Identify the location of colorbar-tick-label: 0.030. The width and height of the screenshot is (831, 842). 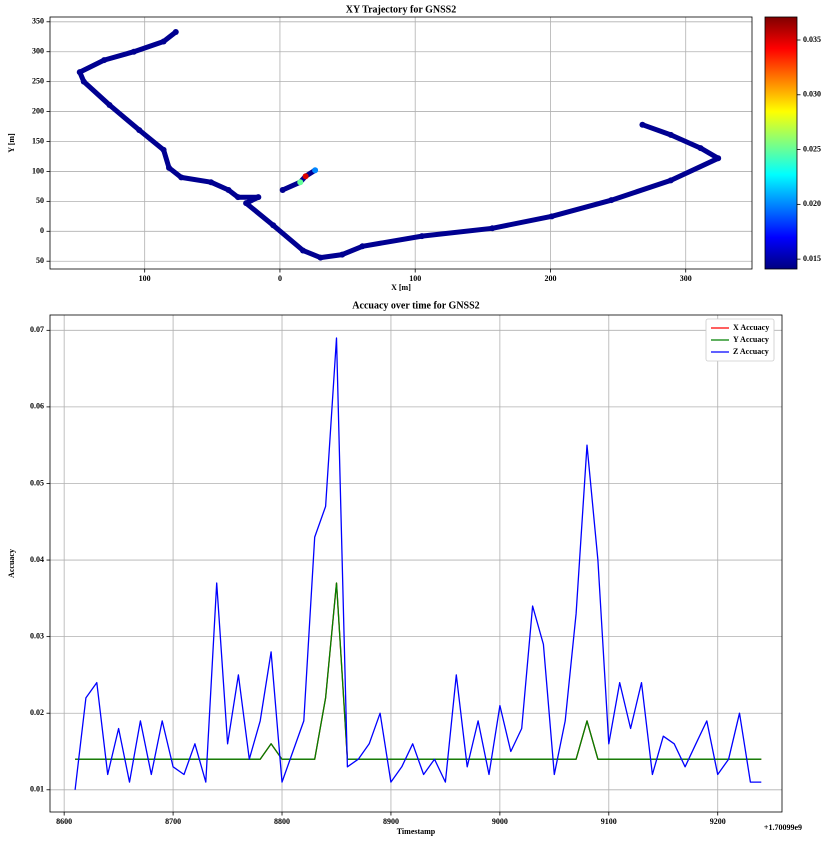
(812, 94).